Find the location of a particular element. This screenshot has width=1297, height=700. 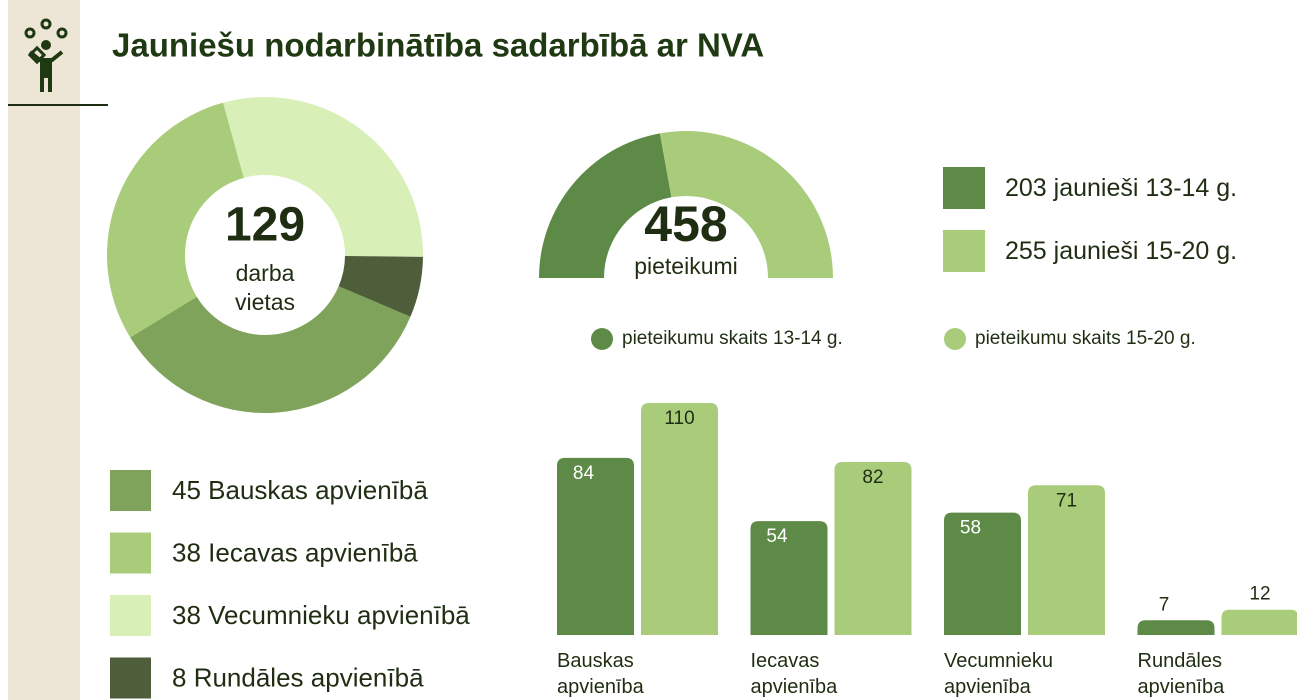

legend-label: 8 Rundāles apvienībā is located at coordinates (298, 677).